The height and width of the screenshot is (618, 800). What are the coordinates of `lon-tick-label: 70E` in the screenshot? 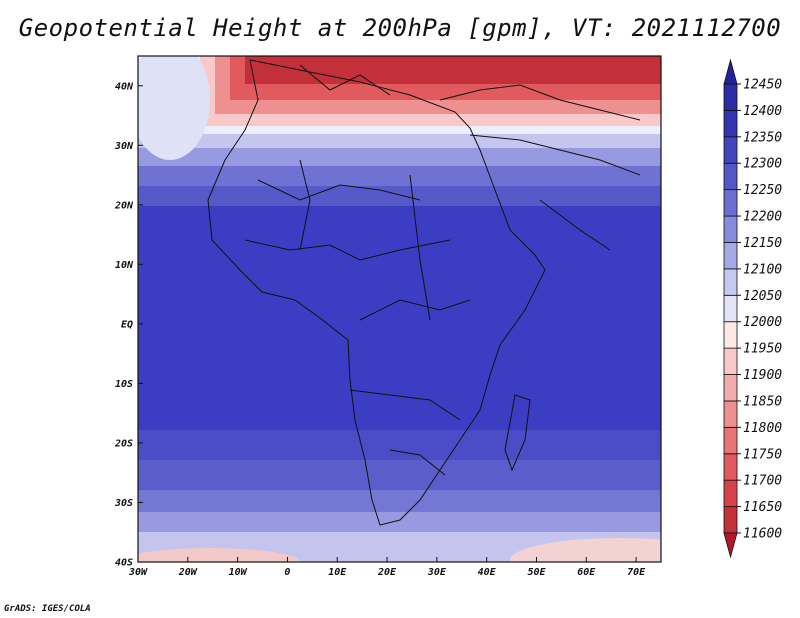 It's located at (636, 572).